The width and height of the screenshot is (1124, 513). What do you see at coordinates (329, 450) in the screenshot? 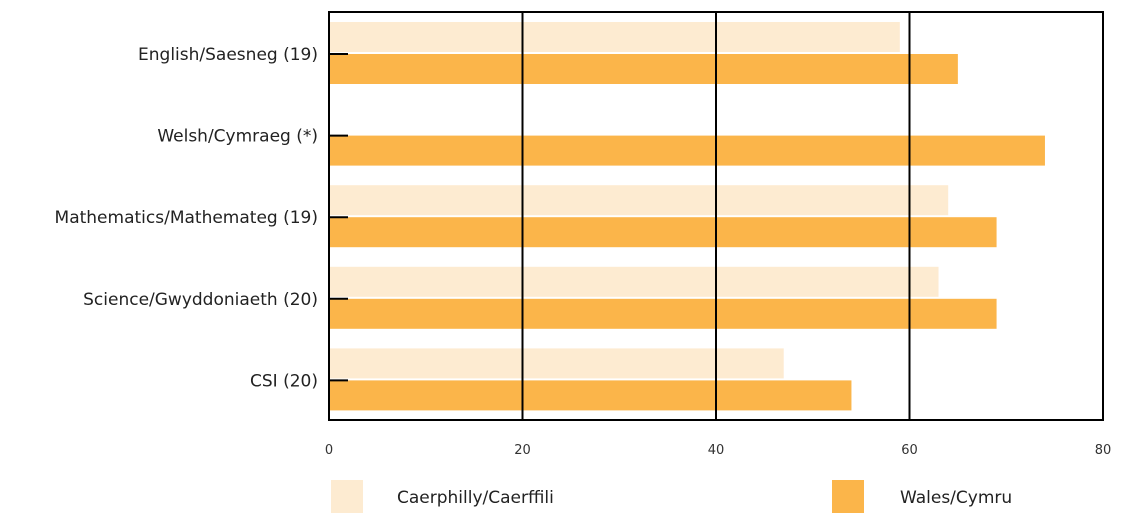
I see `x-tick-label-0: 0` at bounding box center [329, 450].